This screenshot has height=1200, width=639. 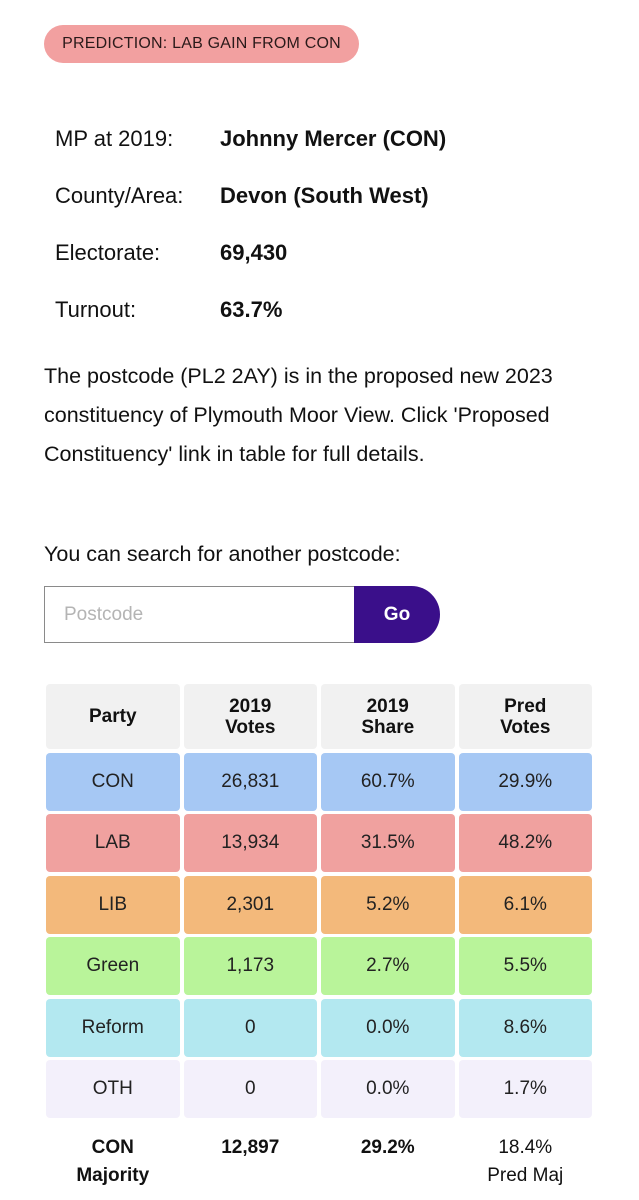 I want to click on table-row: CON 26,831 60.7% 29.9%, so click(x=319, y=781).